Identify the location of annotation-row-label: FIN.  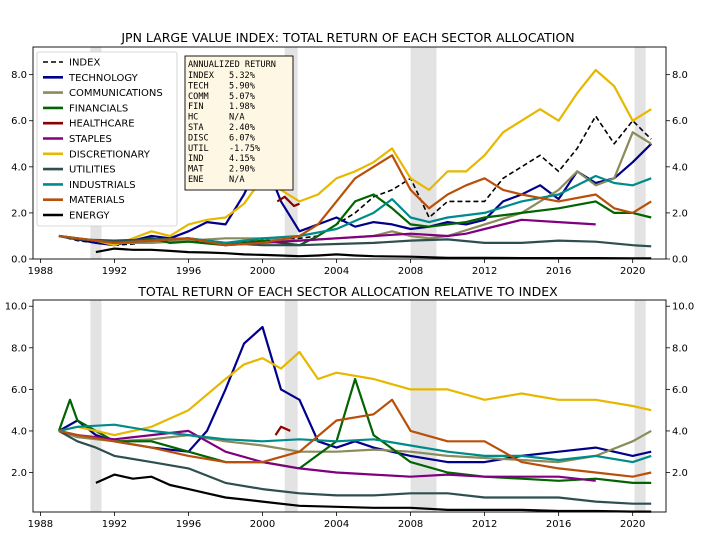
(196, 107).